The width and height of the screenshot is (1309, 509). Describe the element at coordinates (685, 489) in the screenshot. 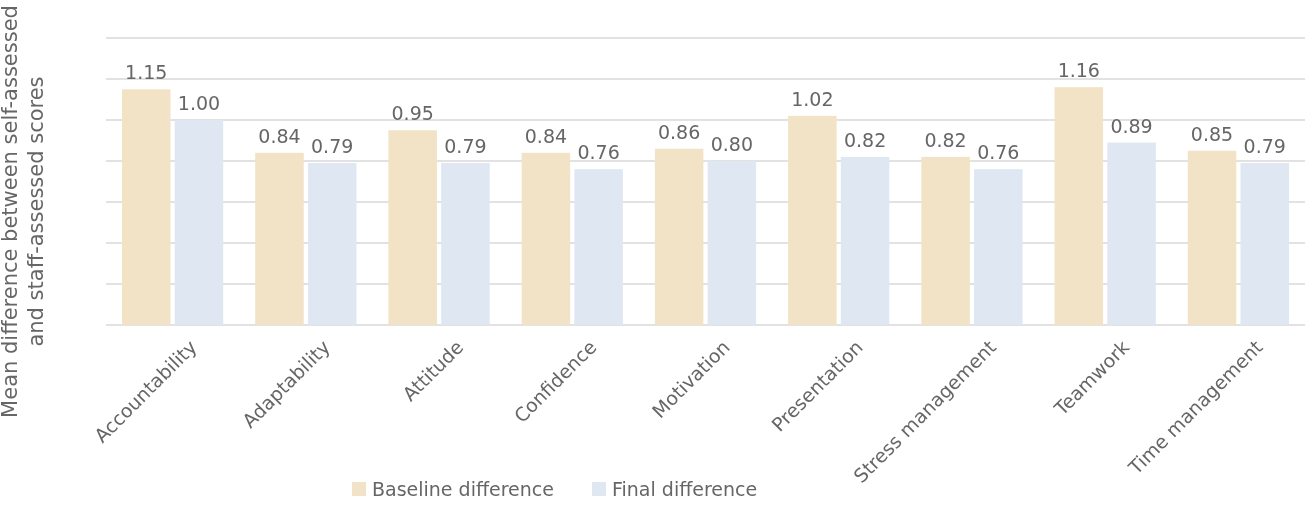

I see `legend-label: Final difference` at that location.